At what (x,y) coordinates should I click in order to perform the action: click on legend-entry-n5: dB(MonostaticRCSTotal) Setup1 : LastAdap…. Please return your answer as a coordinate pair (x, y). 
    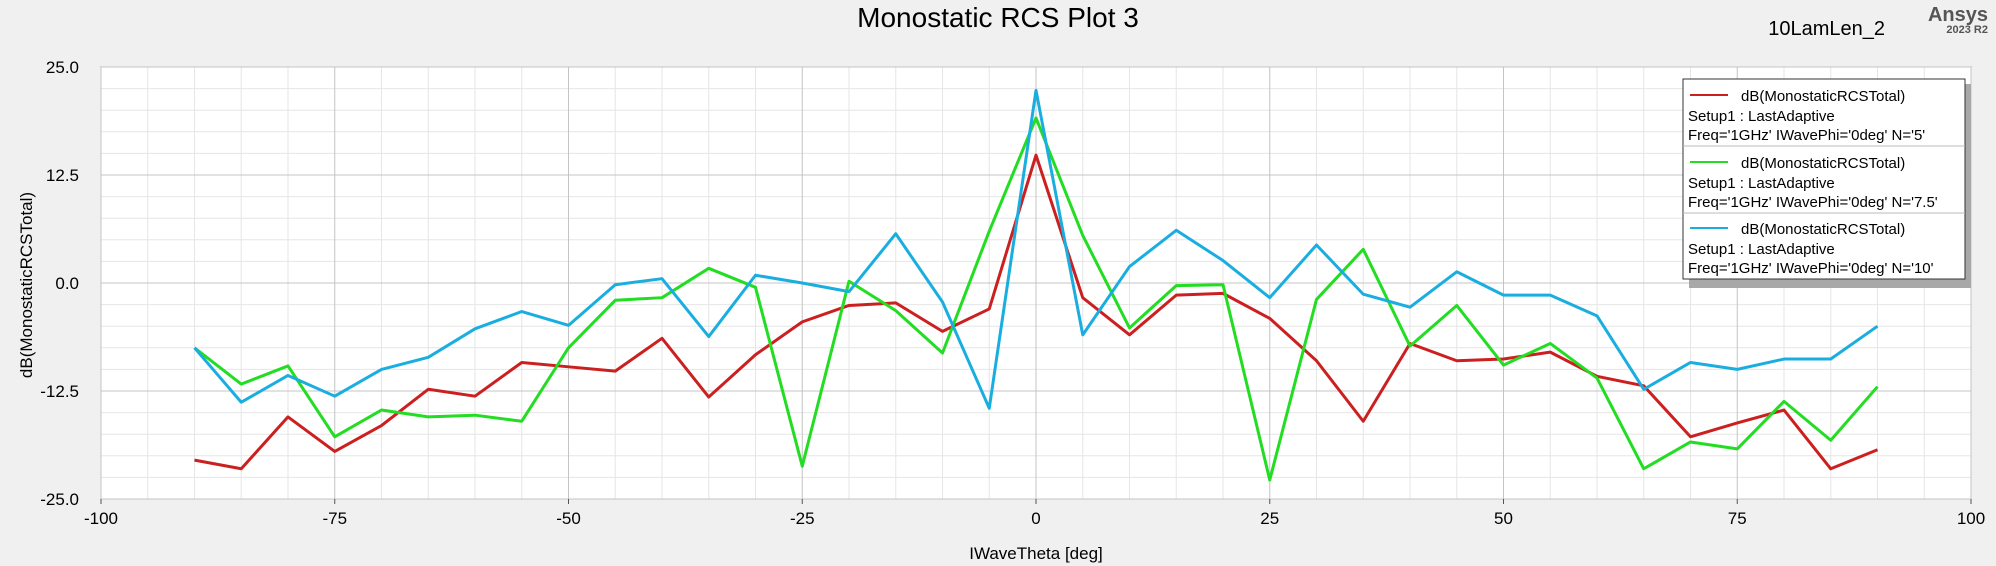
    Looking at the image, I should click on (1806, 116).